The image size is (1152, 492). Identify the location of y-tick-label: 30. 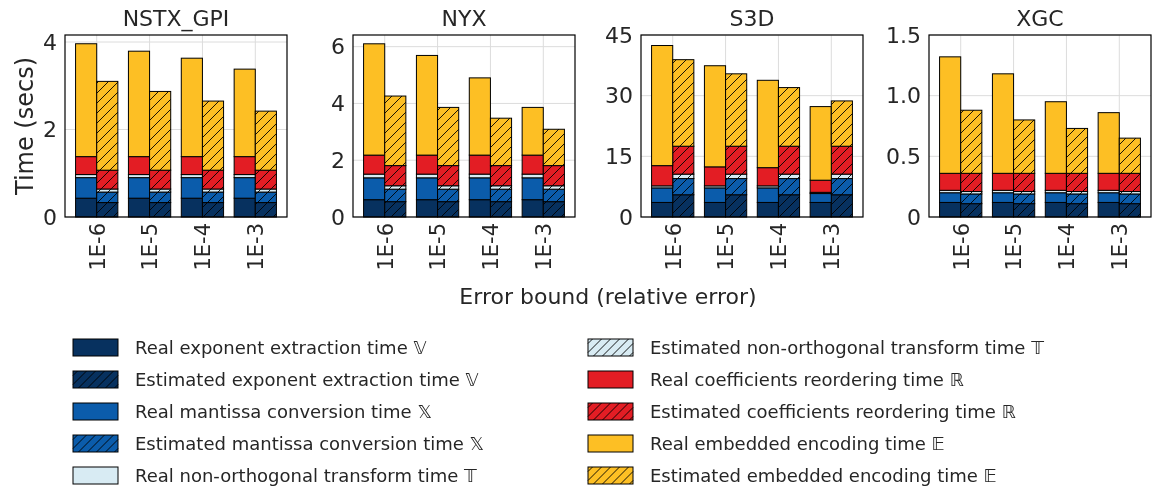
(619, 96).